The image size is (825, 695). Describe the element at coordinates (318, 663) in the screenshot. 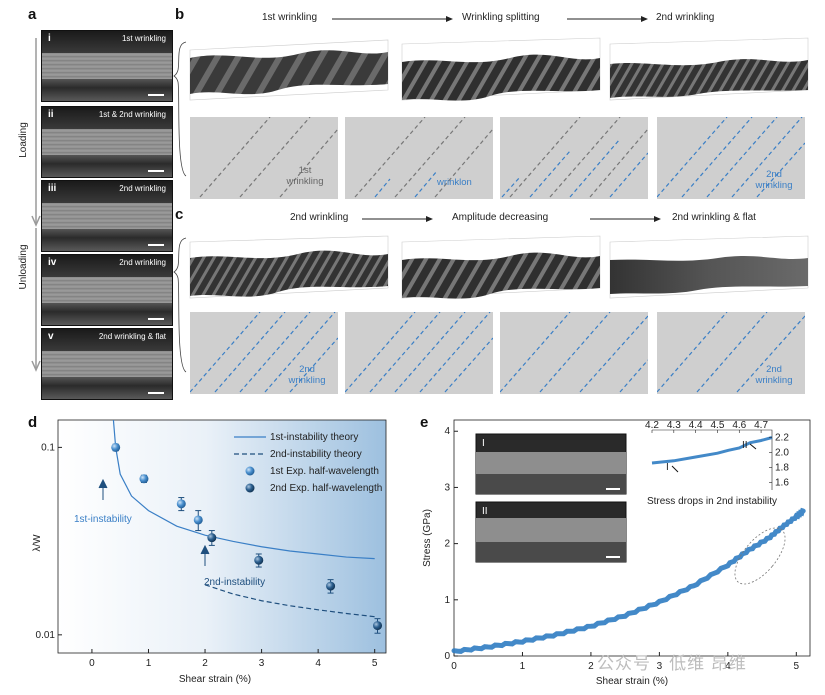

I see `x-tick-label: 4` at that location.